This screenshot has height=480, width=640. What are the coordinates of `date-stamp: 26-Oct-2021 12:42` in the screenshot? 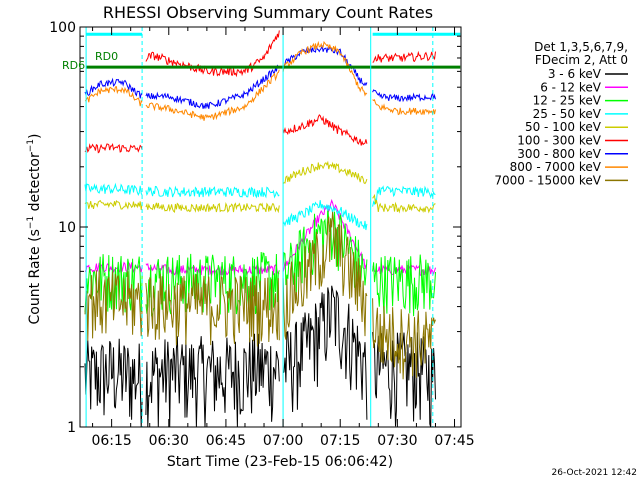 It's located at (594, 473).